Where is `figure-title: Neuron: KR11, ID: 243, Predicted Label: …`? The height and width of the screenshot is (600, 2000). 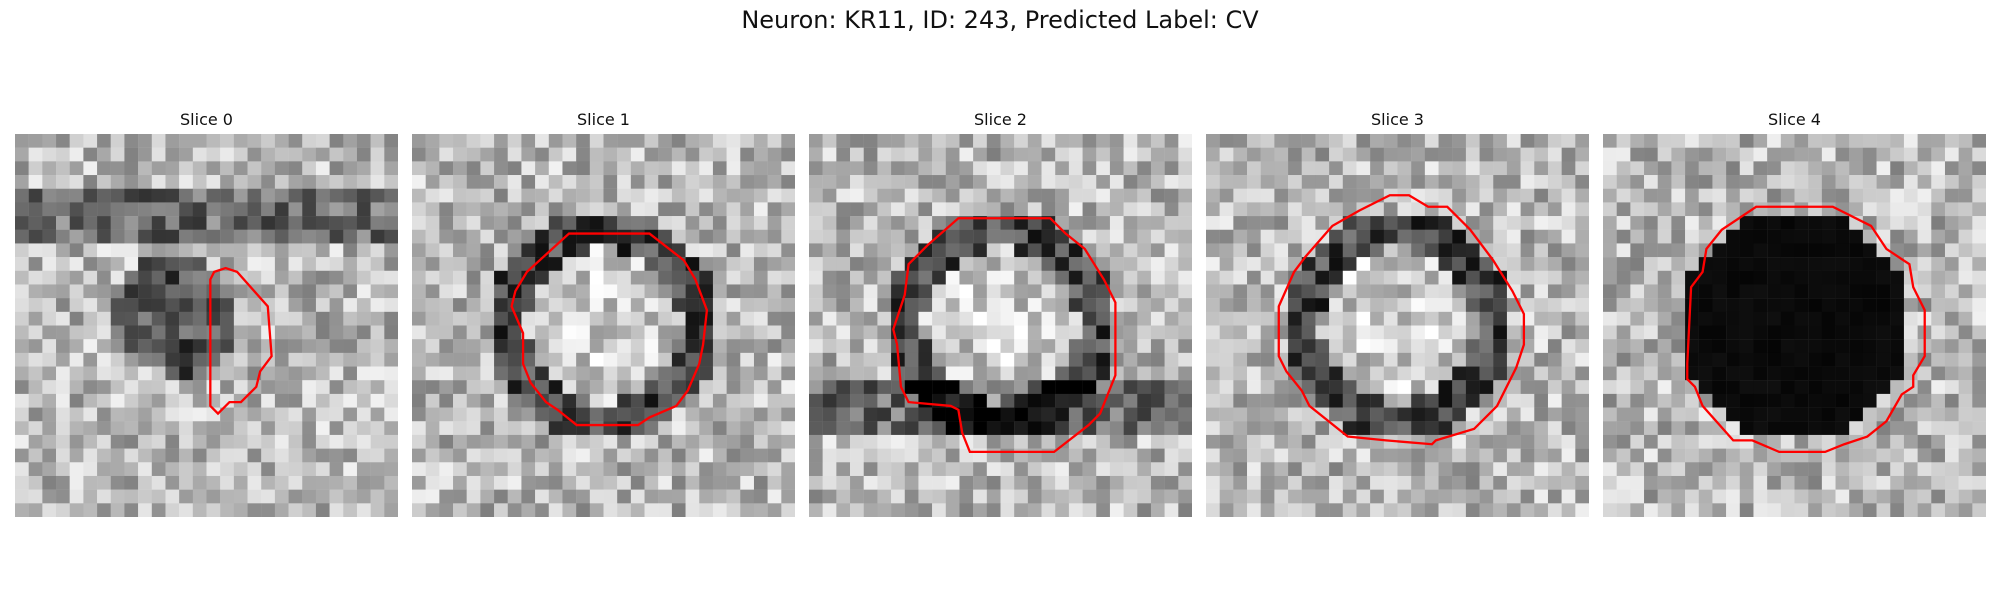
figure-title: Neuron: KR11, ID: 243, Predicted Label: … is located at coordinates (1000, 20).